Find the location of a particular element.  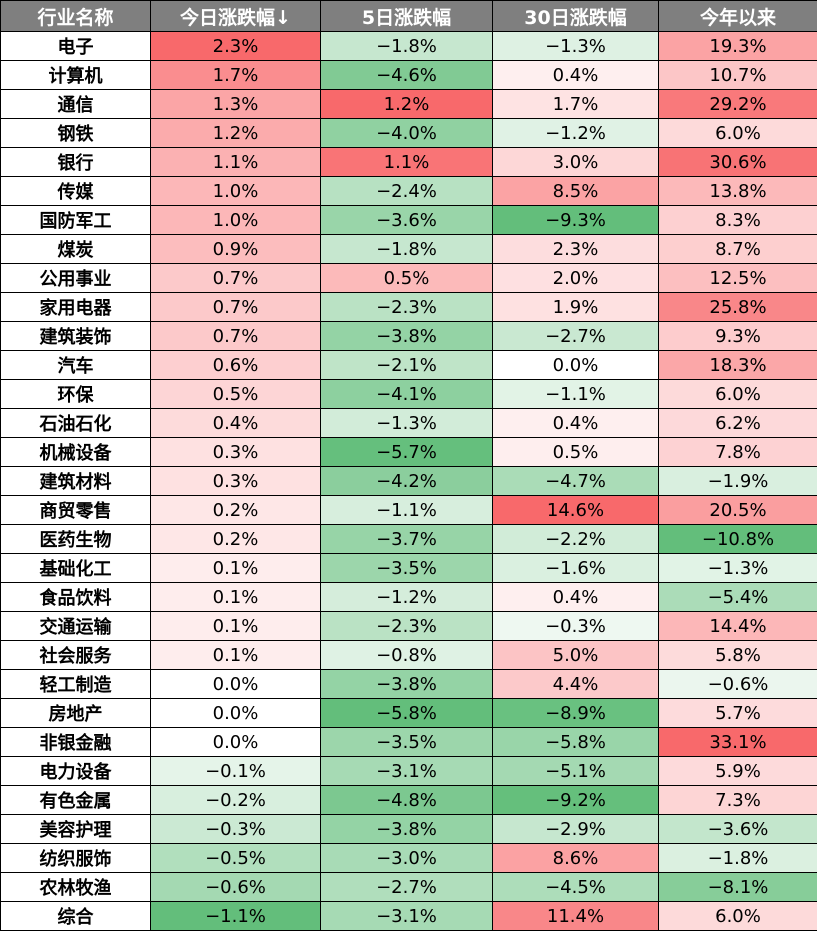

table-row: 综合−1.1%−3.1%11.4%6.0% is located at coordinates (409, 916).